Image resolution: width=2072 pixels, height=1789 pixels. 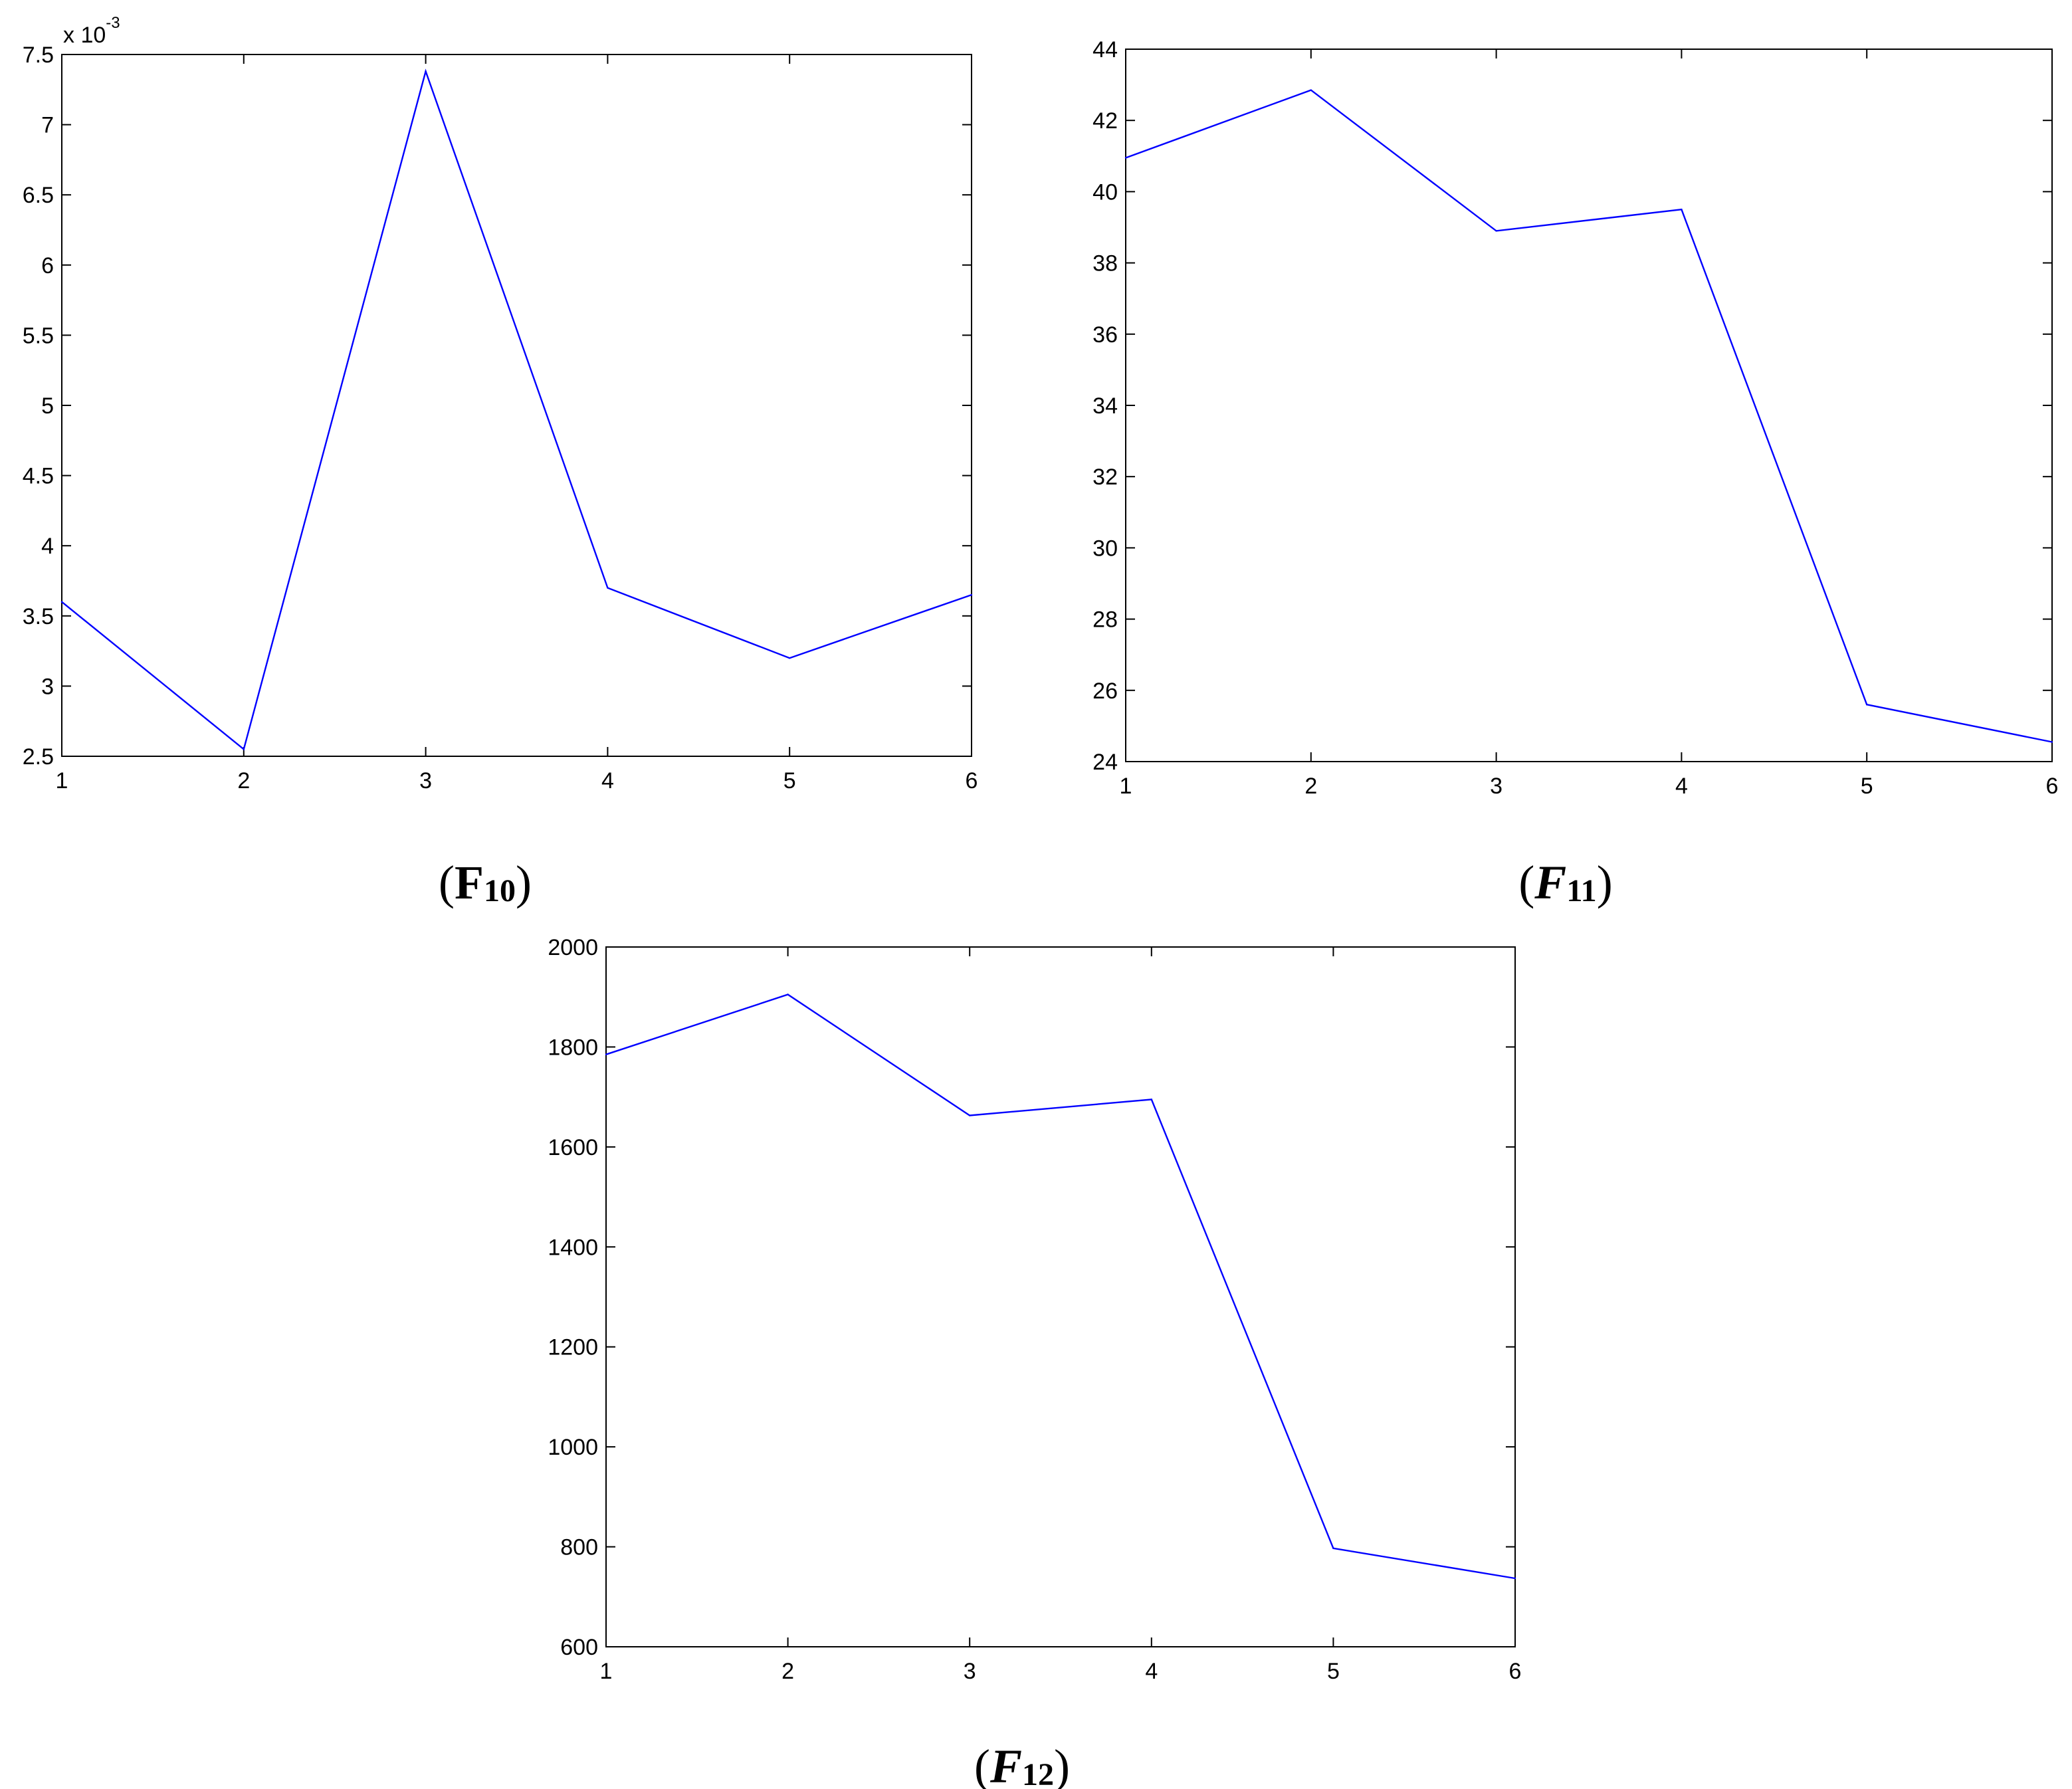 What do you see at coordinates (1022, 1764) in the screenshot?
I see `panel-caption: (F12)` at bounding box center [1022, 1764].